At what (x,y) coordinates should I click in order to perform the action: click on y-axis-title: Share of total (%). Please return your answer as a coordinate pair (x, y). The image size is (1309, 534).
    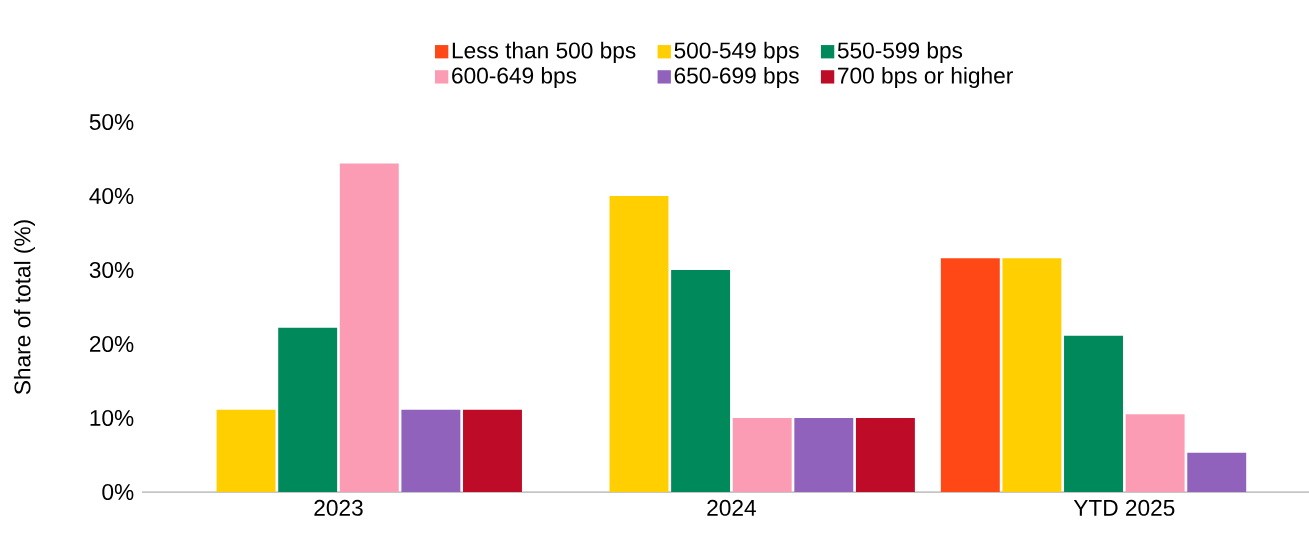
    Looking at the image, I should click on (24, 307).